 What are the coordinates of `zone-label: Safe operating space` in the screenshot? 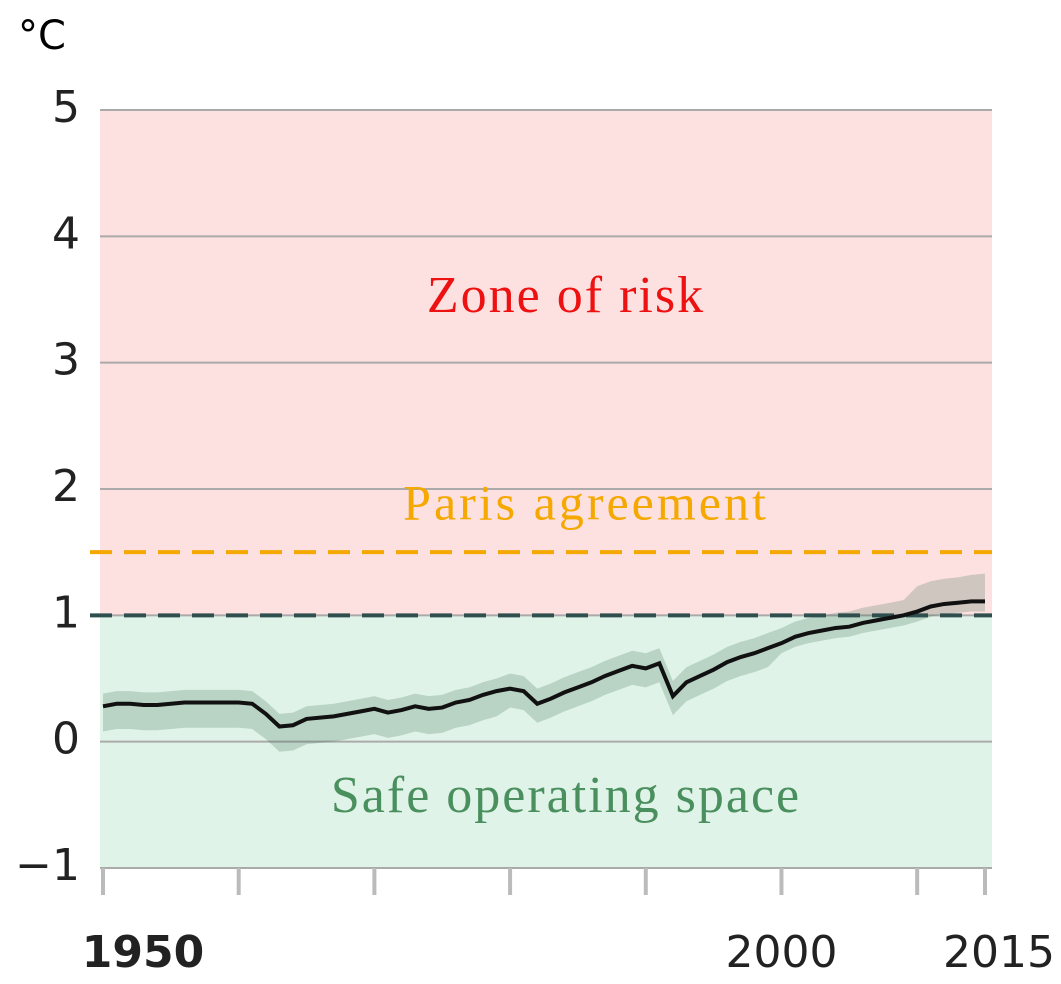 It's located at (566, 795).